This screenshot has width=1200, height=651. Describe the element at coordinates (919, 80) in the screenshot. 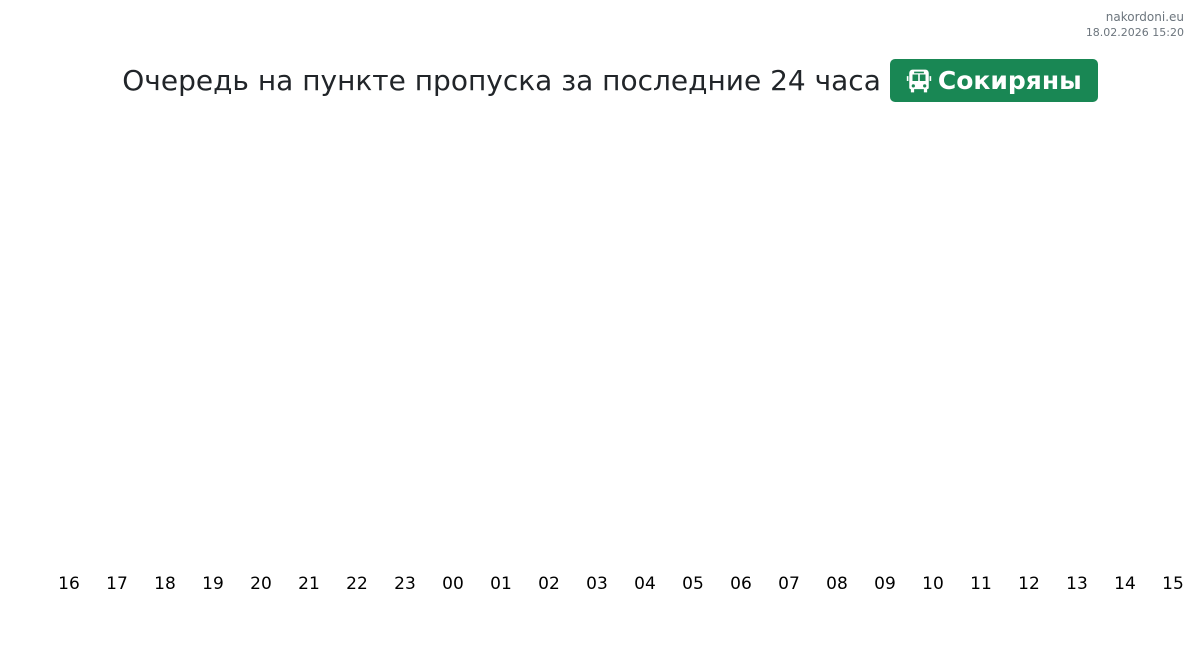

I see `bus-icon` at that location.